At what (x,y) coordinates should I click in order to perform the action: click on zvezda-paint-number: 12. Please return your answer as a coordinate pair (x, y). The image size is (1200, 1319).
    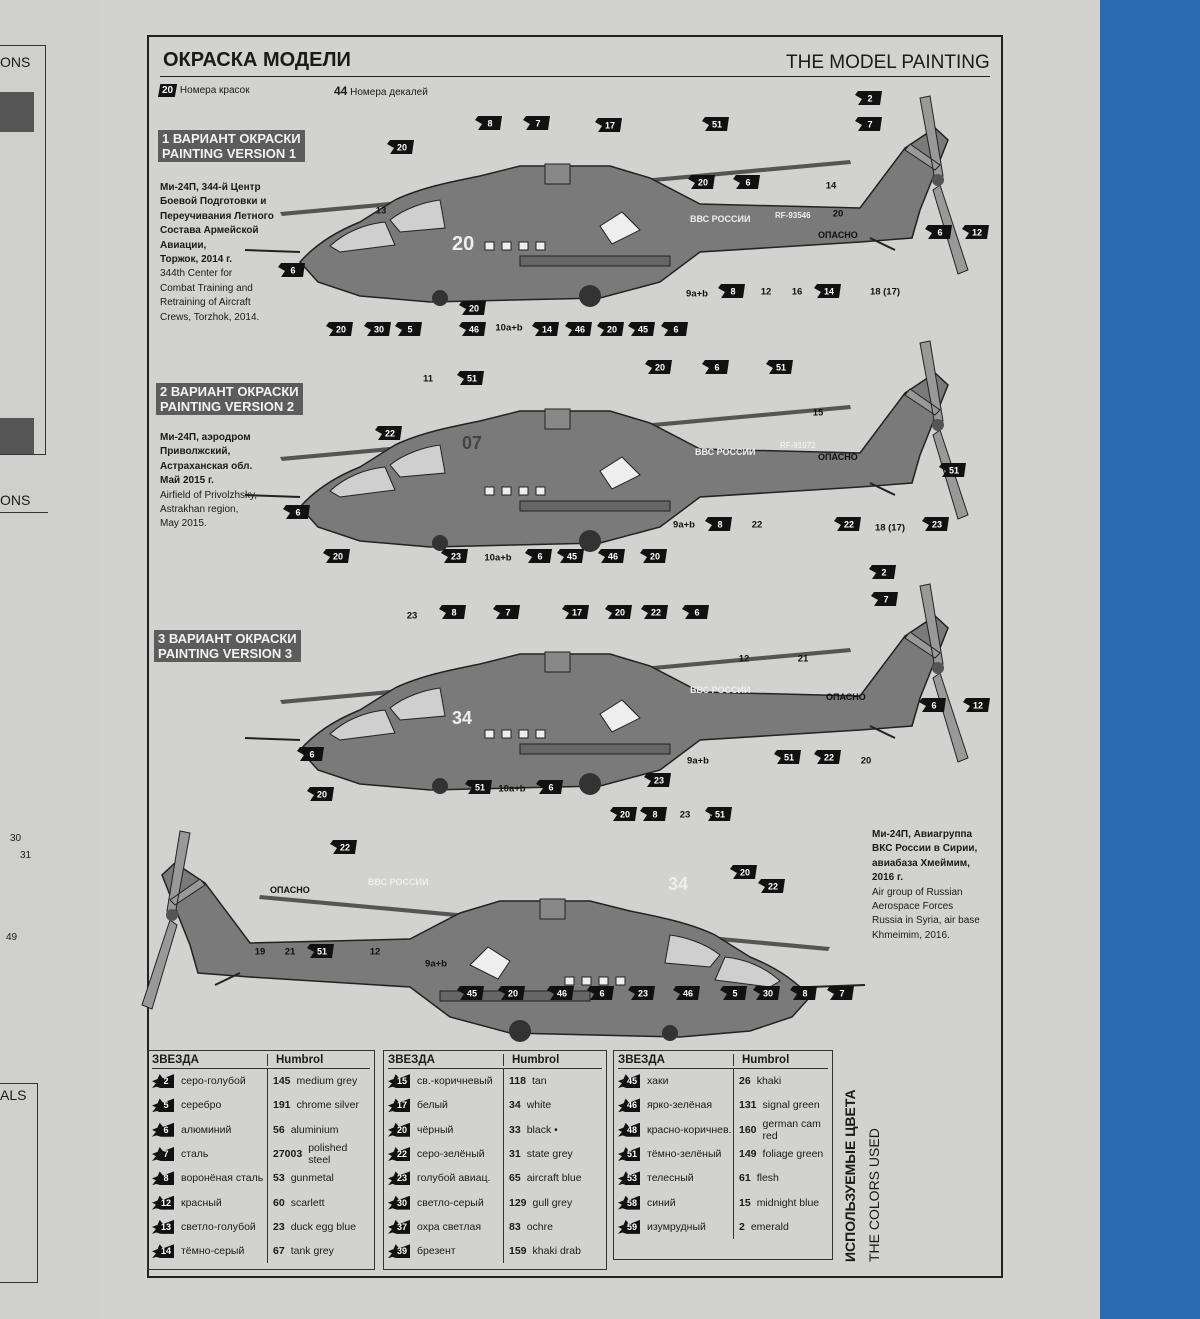
    Looking at the image, I should click on (163, 1202).